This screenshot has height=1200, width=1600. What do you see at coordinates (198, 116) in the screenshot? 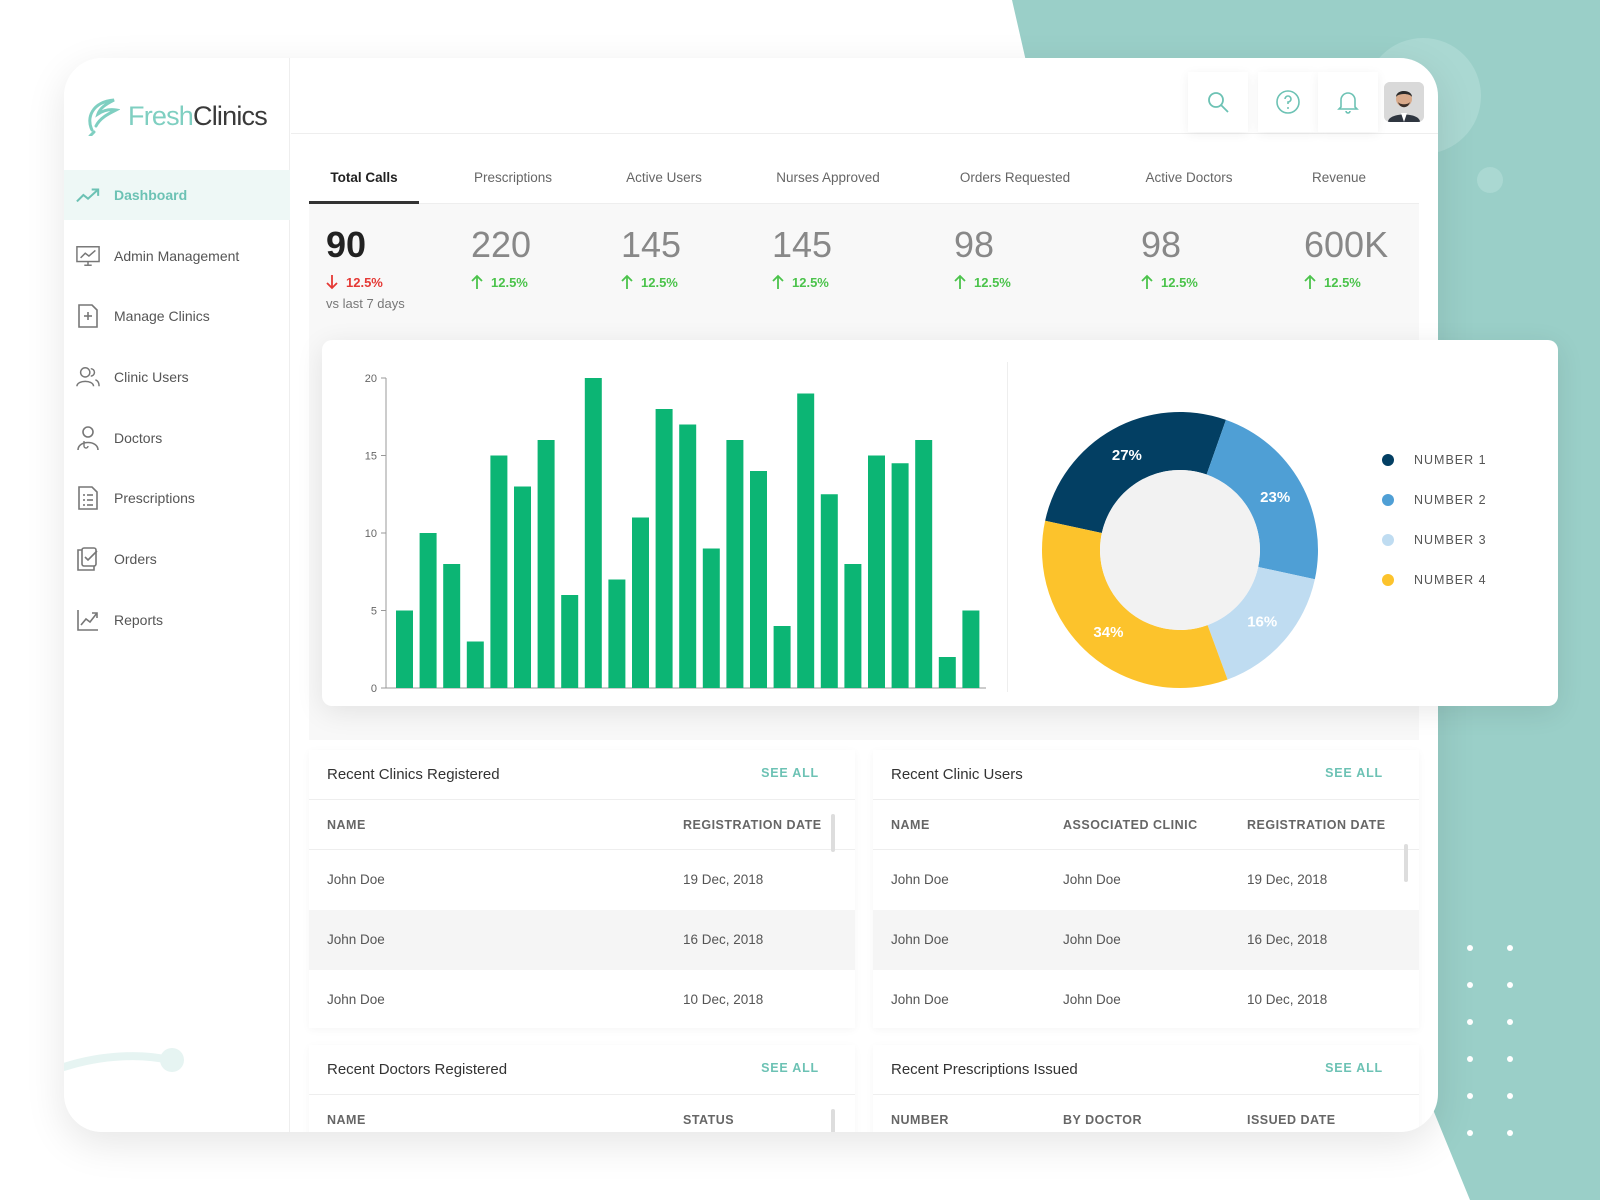
I see `brand-name: FreshClinics` at bounding box center [198, 116].